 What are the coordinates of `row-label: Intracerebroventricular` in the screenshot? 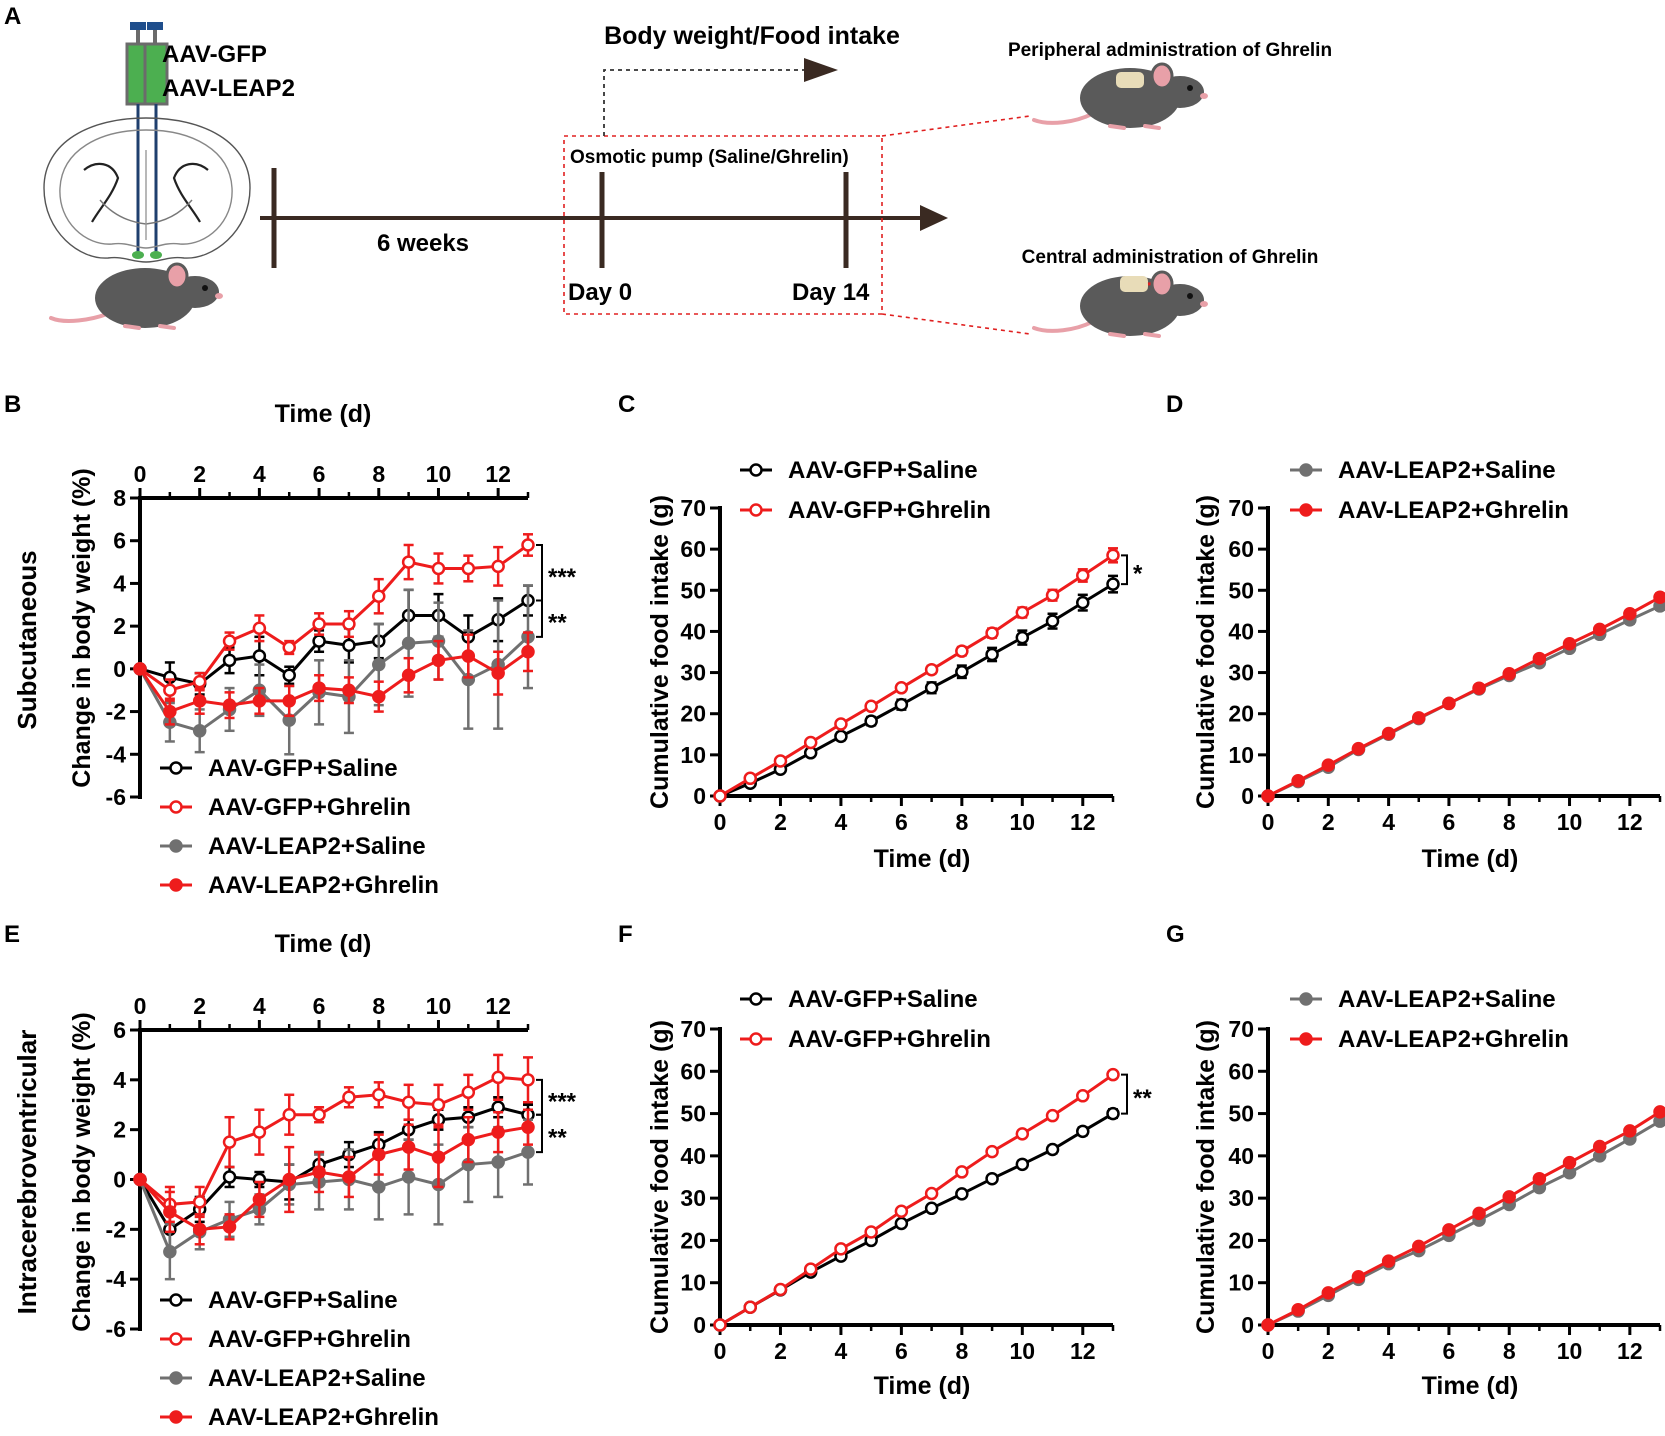 It's located at (27, 1172).